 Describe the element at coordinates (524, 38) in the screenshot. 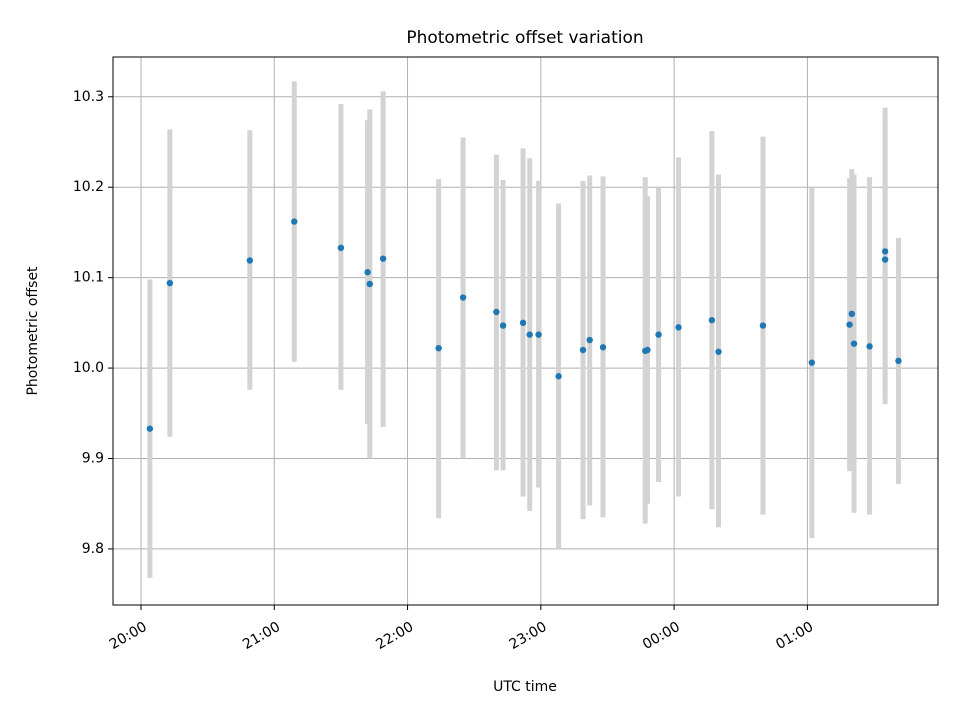

I see `chart-title: Photometric offset variation` at that location.